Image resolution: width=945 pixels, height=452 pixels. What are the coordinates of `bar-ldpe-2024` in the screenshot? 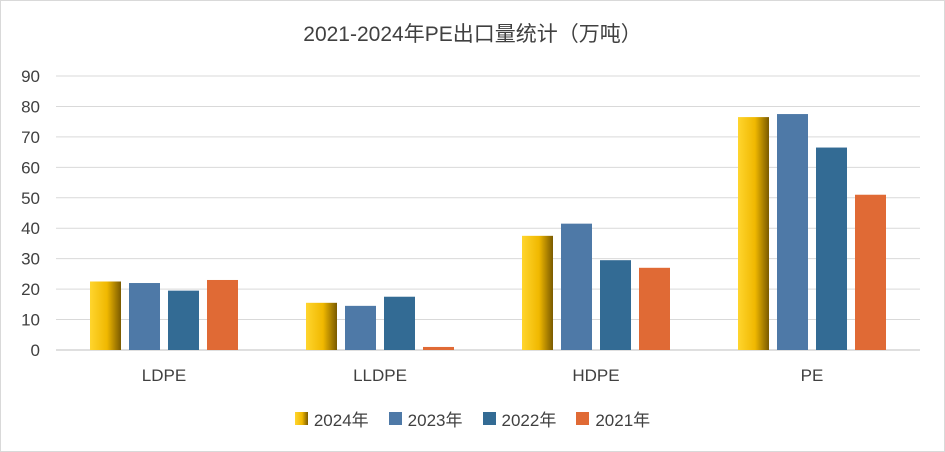 It's located at (105, 315).